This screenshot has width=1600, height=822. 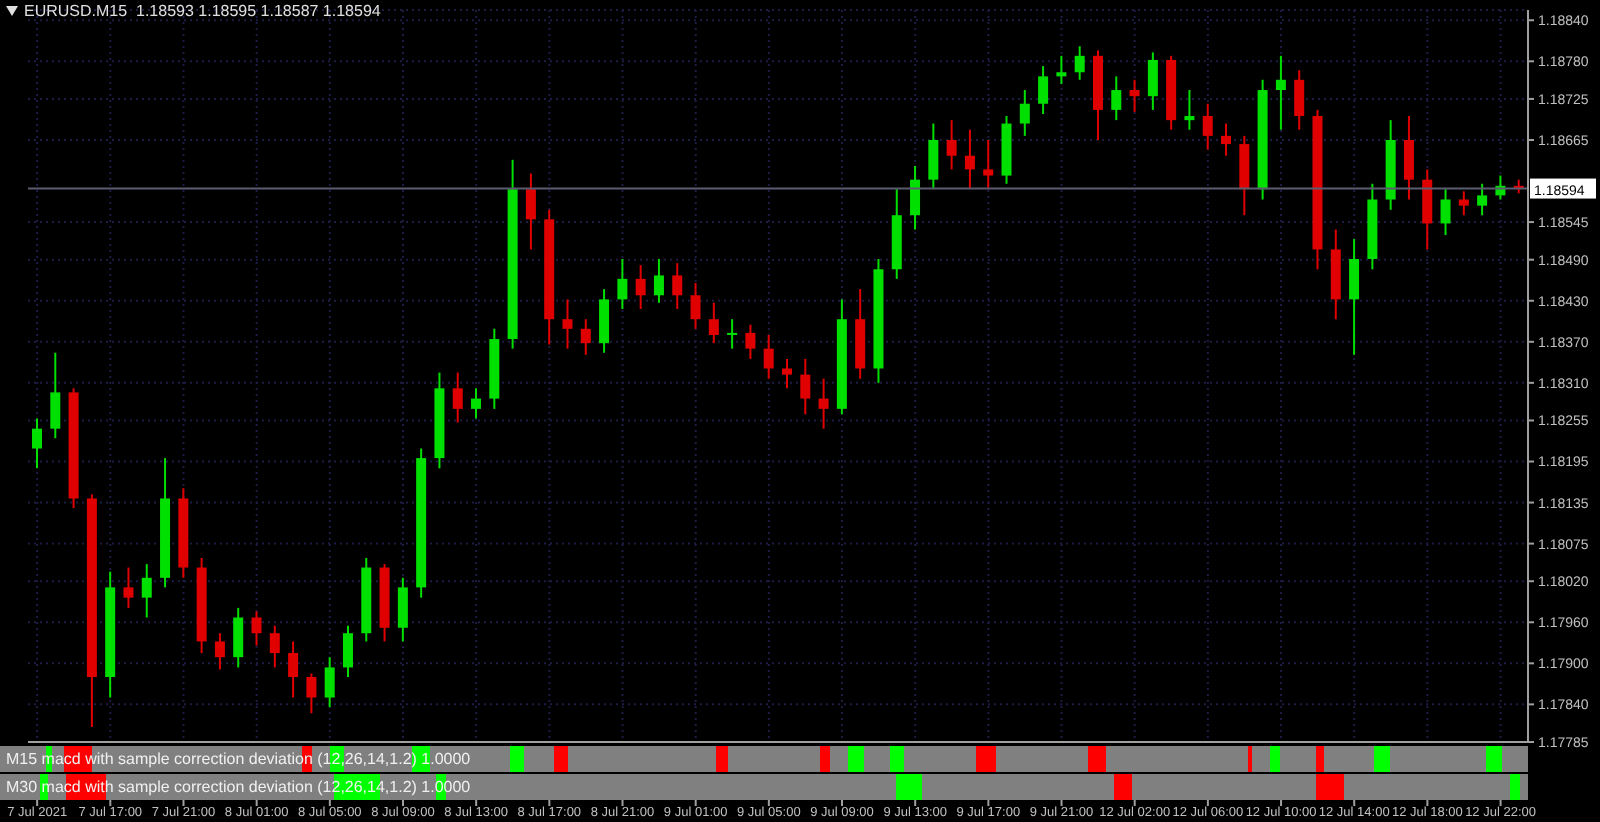 What do you see at coordinates (202, 11) in the screenshot?
I see `chart-title: EURUSD.M15 1.18593 1.18595 1.18587 1.18594` at bounding box center [202, 11].